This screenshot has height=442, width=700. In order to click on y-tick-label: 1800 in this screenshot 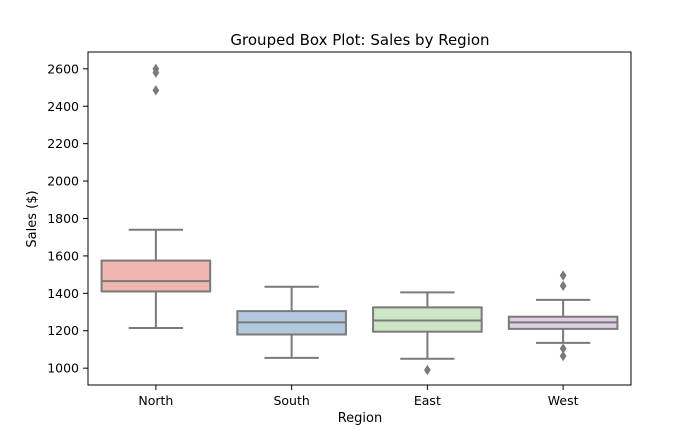, I will do `click(63, 218)`.